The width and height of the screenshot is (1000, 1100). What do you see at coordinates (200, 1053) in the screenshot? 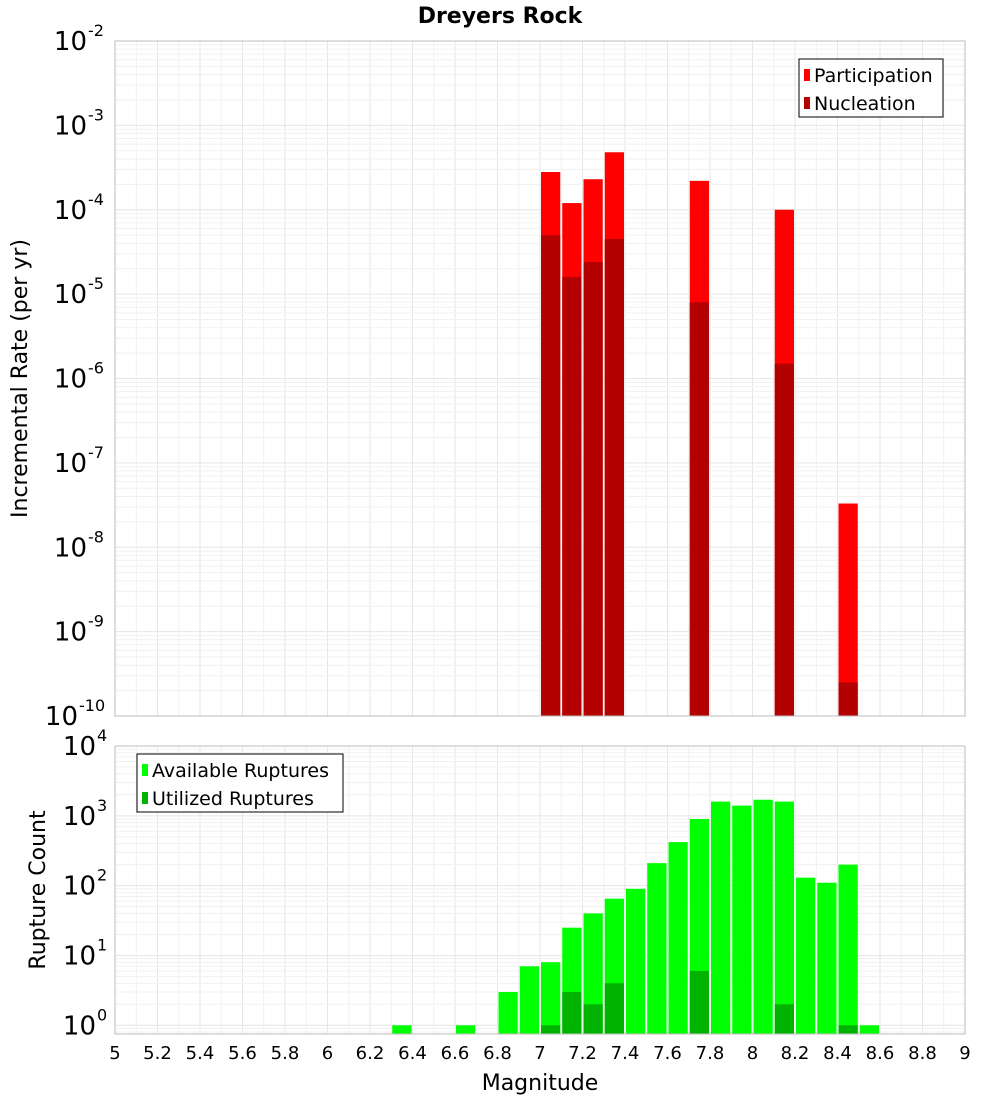
I see `x-tick-label: 5.4` at bounding box center [200, 1053].